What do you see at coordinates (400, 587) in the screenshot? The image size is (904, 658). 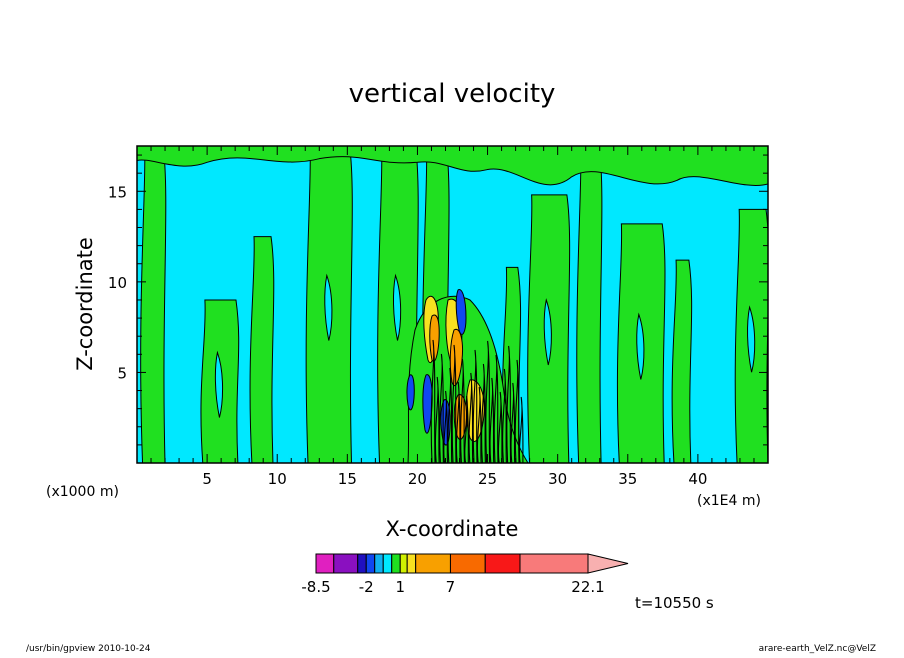 I see `colorbar-tick-label: 1` at bounding box center [400, 587].